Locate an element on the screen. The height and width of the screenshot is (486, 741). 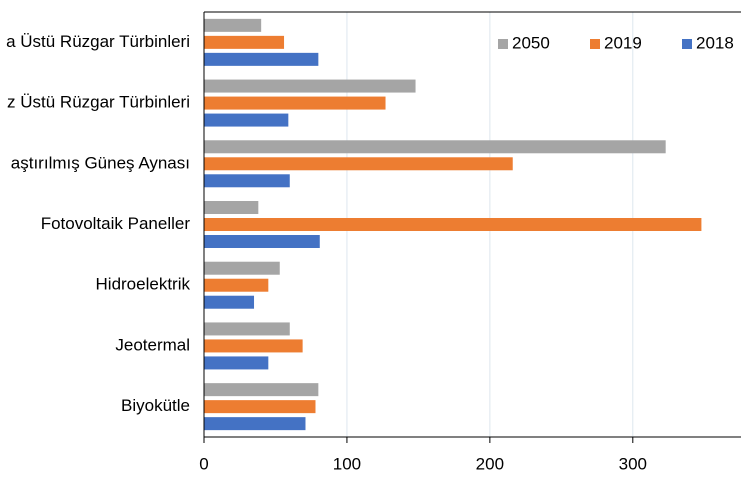
x-tick-label: 0 is located at coordinates (203, 463).